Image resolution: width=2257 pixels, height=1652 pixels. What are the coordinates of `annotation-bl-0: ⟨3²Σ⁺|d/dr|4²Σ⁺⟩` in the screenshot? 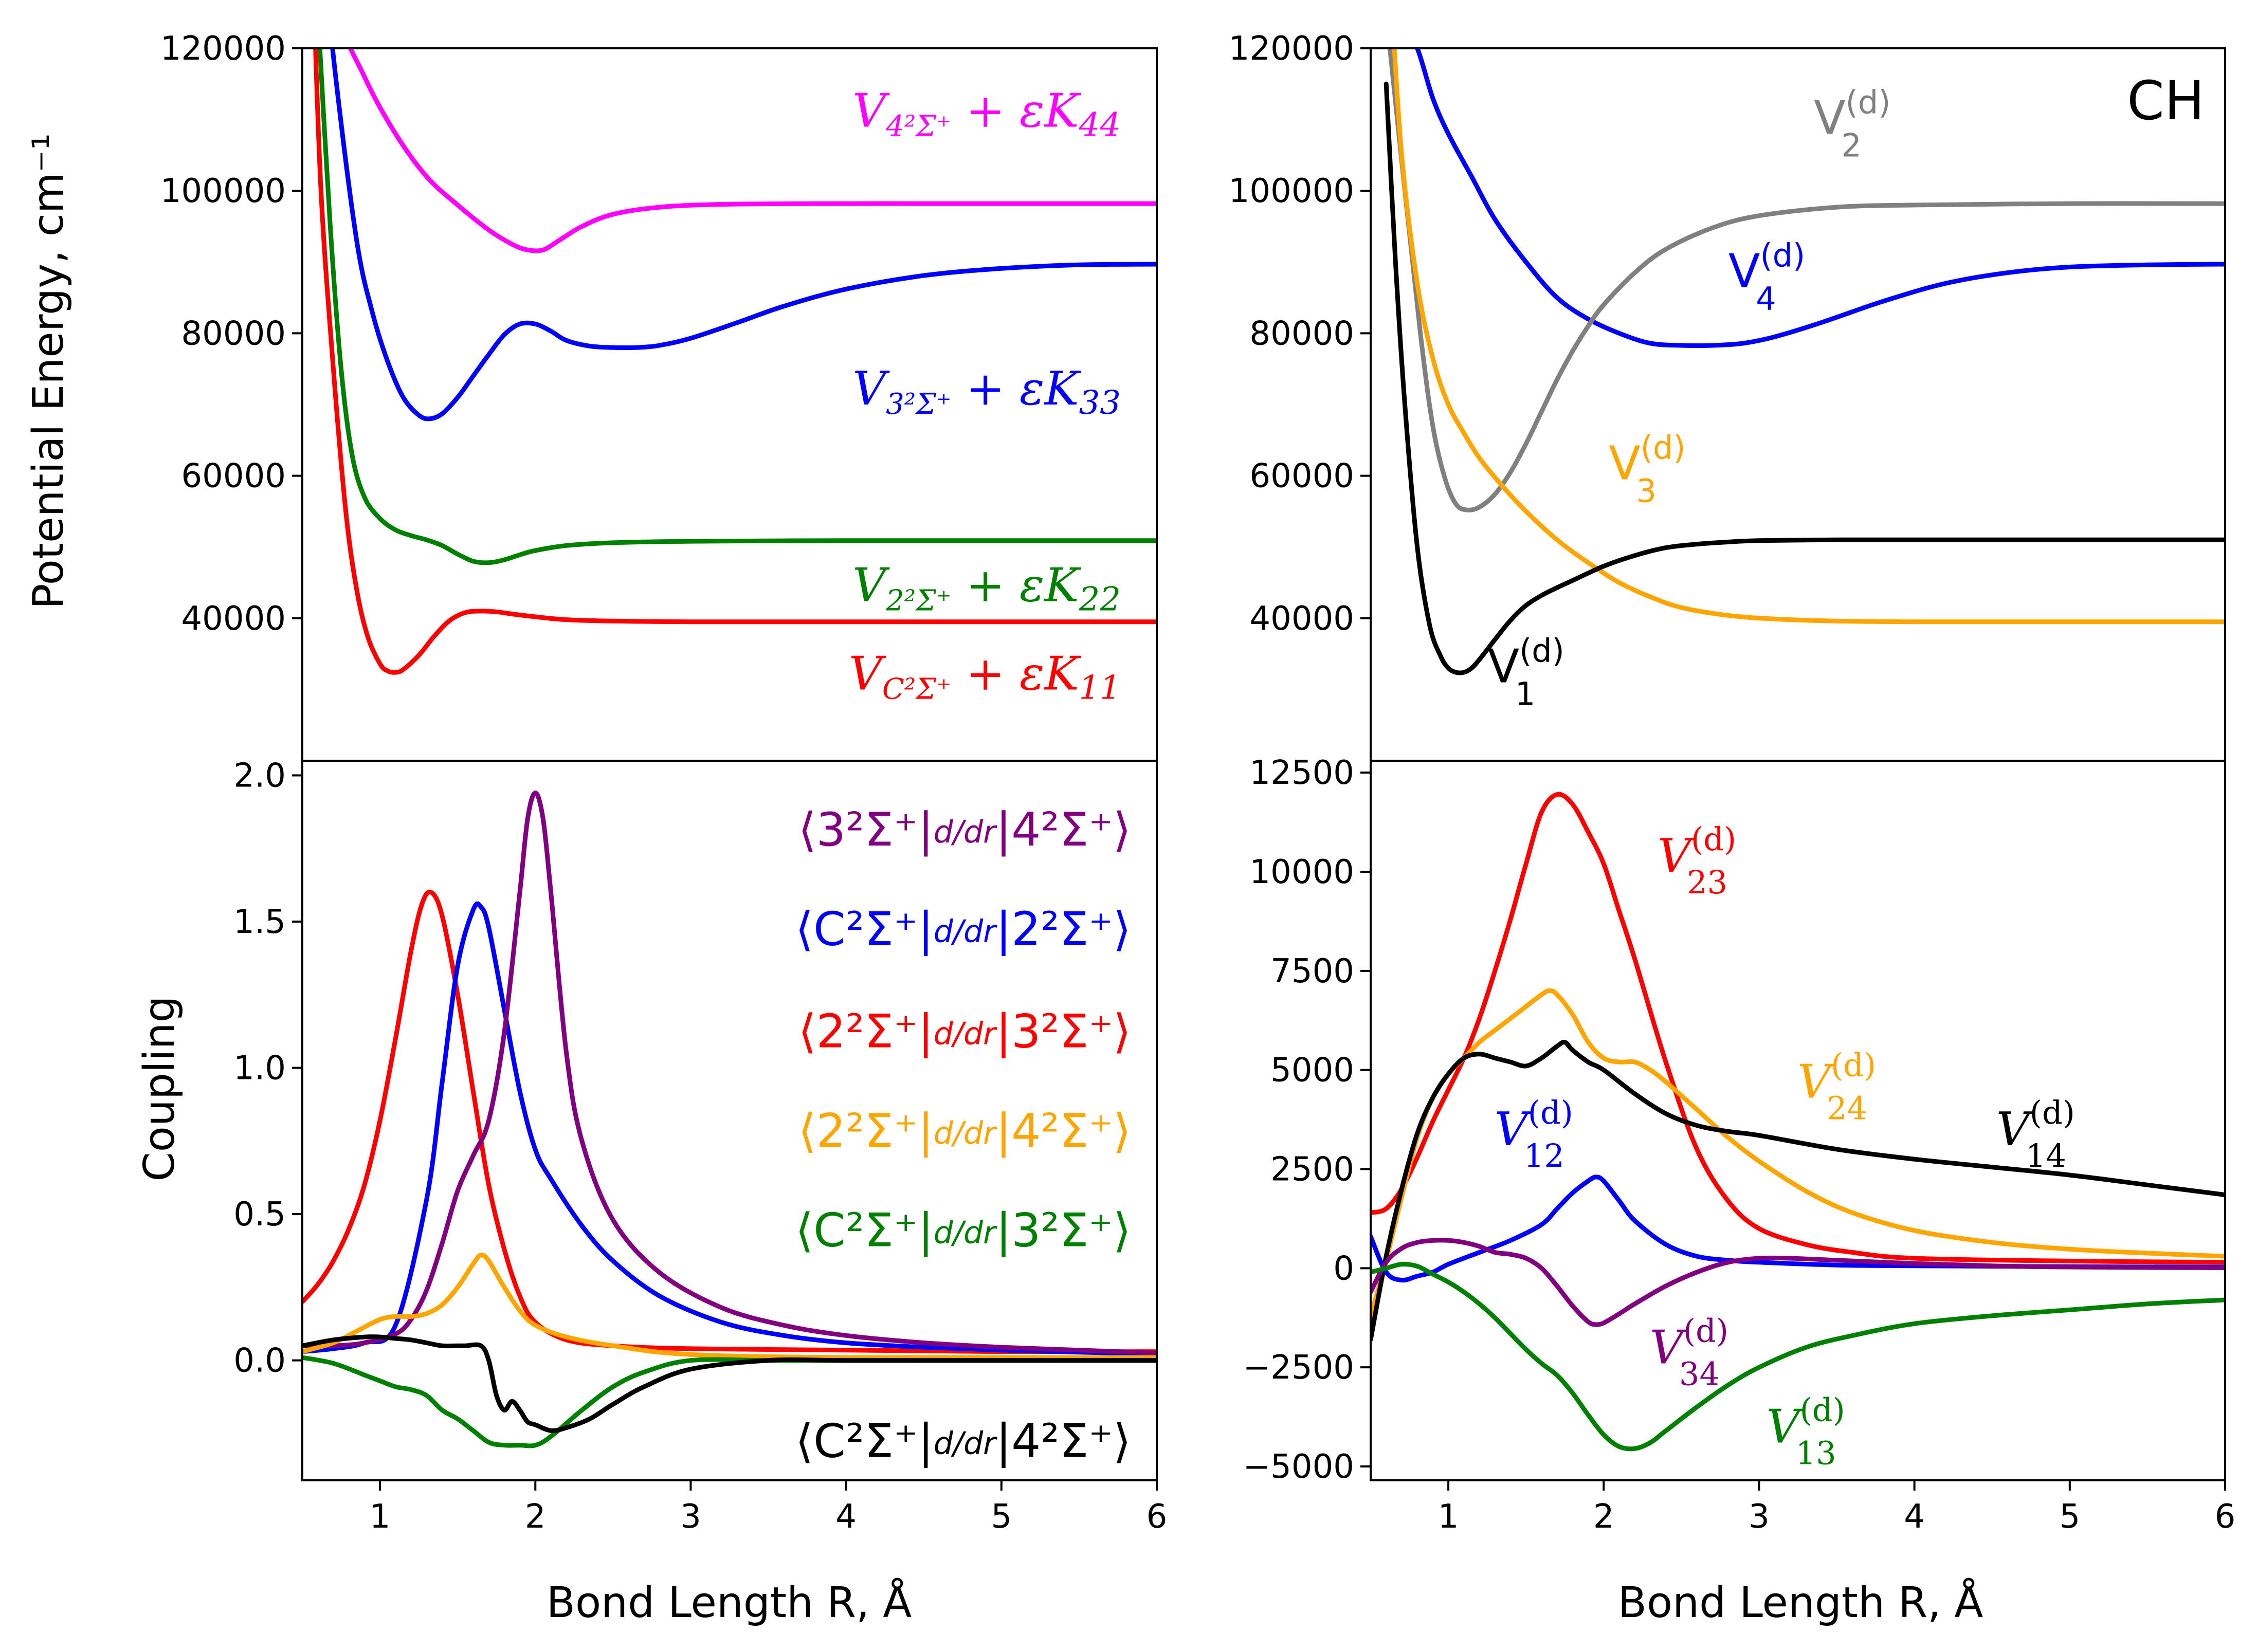 It's located at (965, 830).